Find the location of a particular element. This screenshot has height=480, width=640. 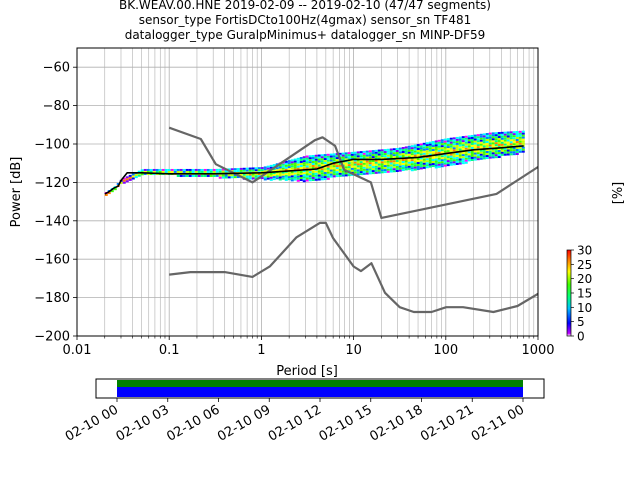

x-tick-label: 1000 is located at coordinates (537, 350).